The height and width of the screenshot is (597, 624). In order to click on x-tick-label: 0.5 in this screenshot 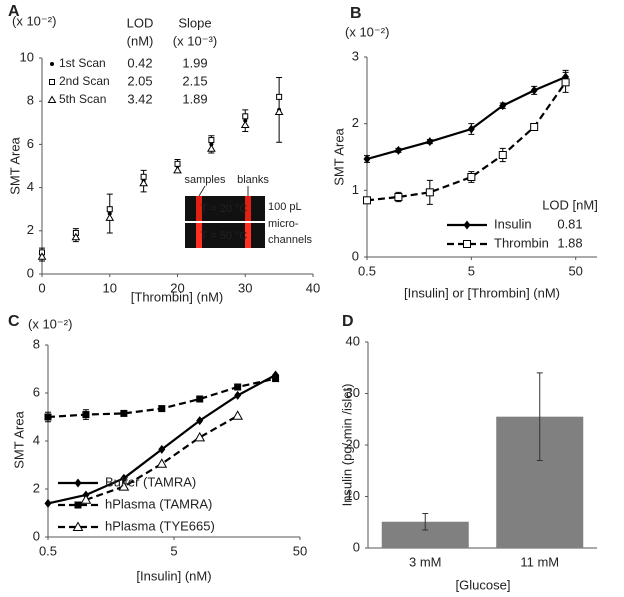, I will do `click(48, 550)`.